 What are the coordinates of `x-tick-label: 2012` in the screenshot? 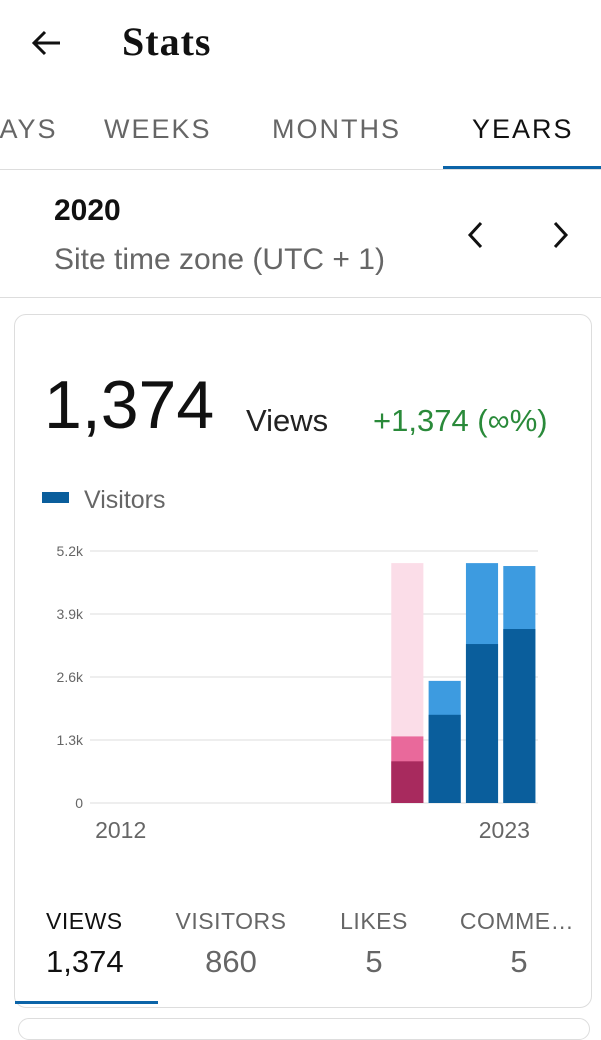 It's located at (120, 830).